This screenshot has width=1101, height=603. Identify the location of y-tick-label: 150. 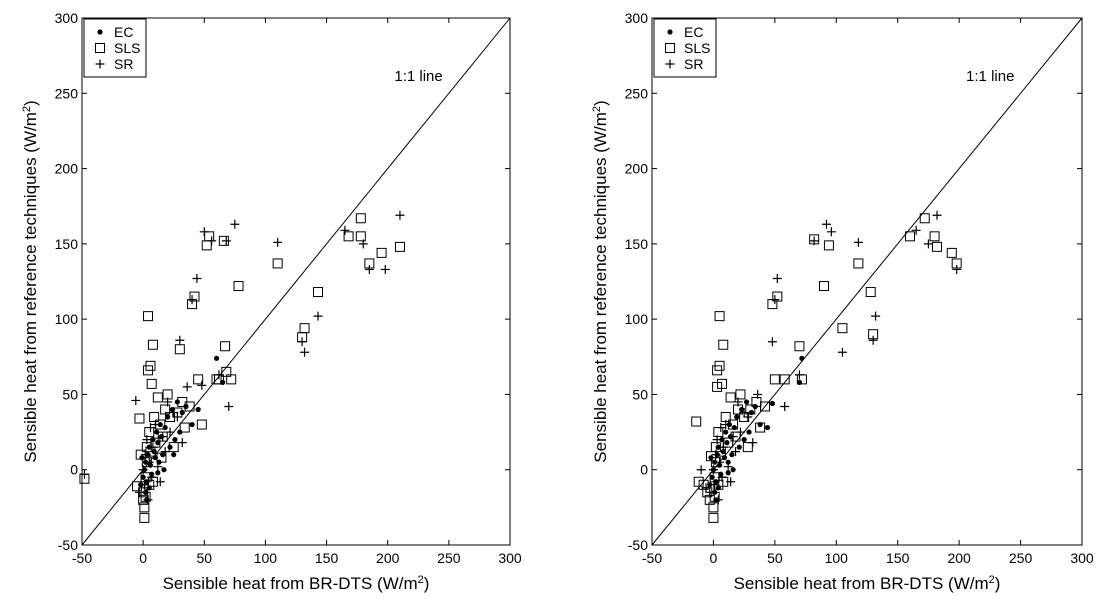
(67, 244).